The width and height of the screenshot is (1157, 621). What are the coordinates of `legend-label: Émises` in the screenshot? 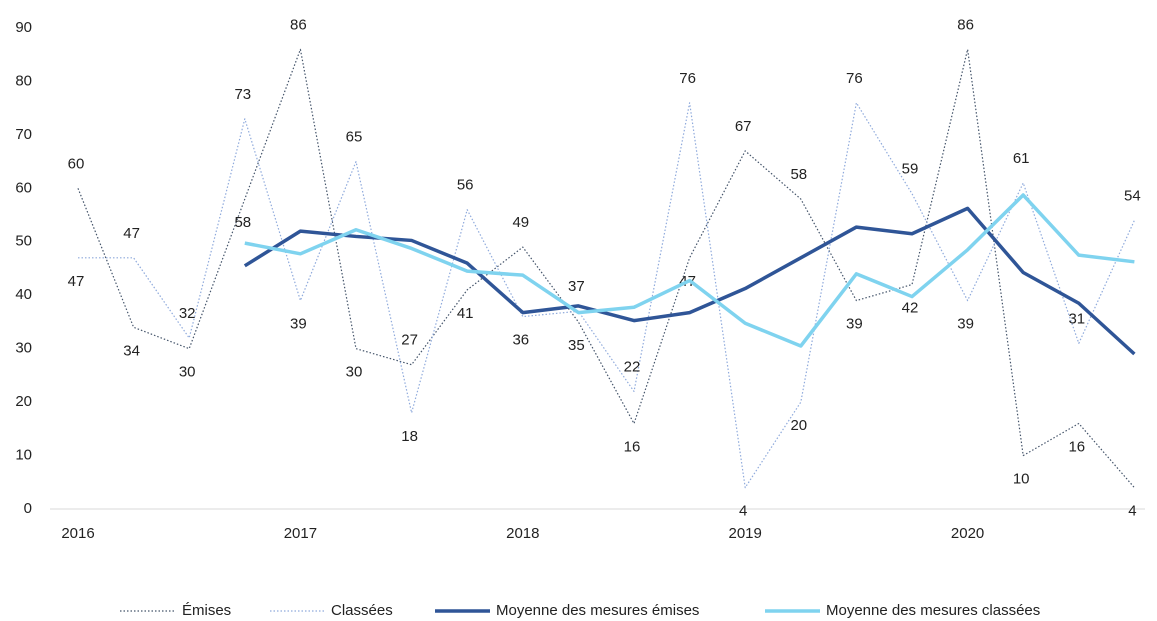 It's located at (206, 610).